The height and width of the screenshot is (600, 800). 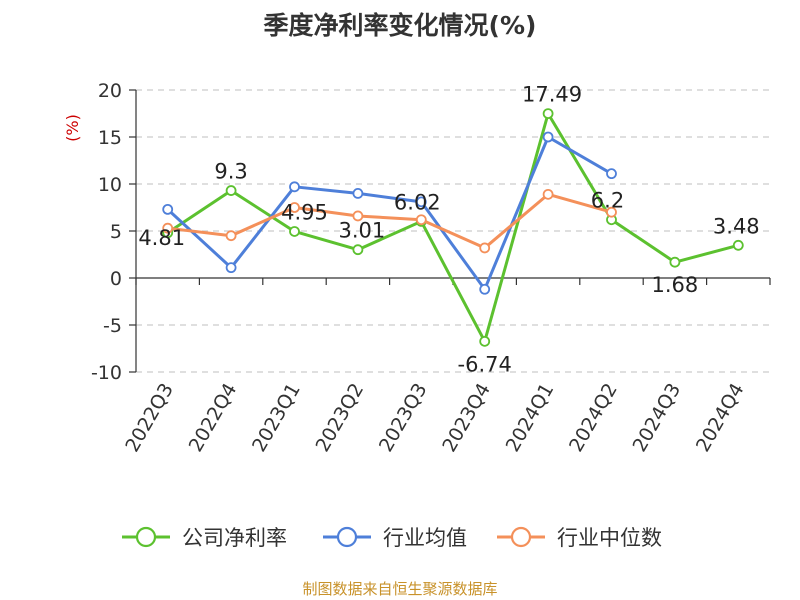 What do you see at coordinates (304, 212) in the screenshot?
I see `data-label: 4.95` at bounding box center [304, 212].